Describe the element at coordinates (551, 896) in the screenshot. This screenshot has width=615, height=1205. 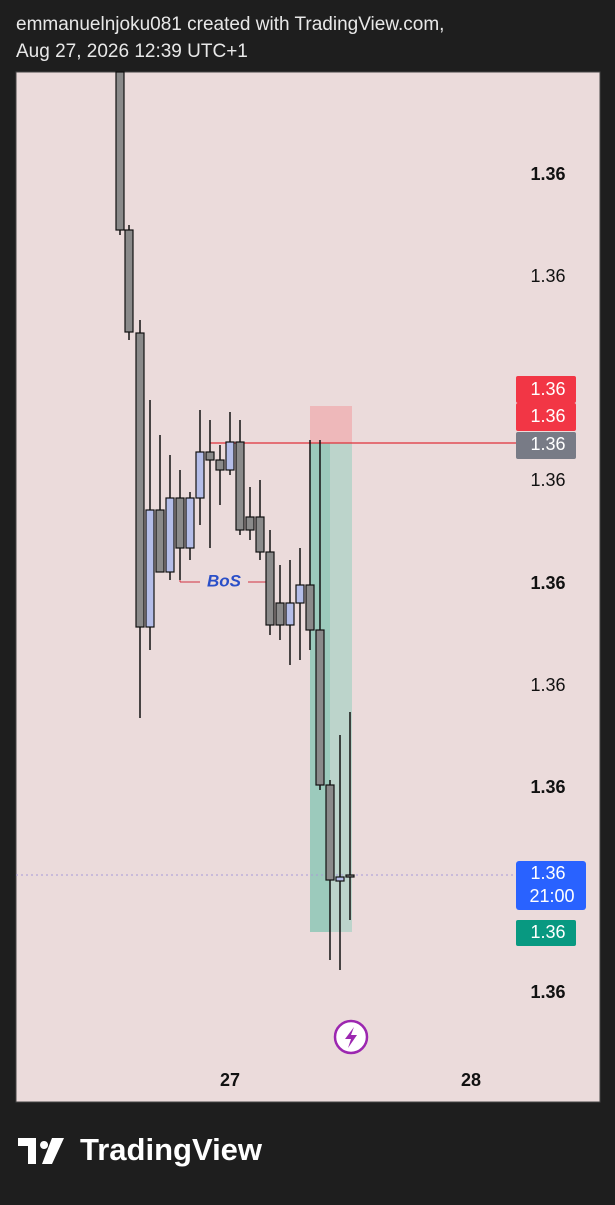
I see `countdown: 21:00` at that location.